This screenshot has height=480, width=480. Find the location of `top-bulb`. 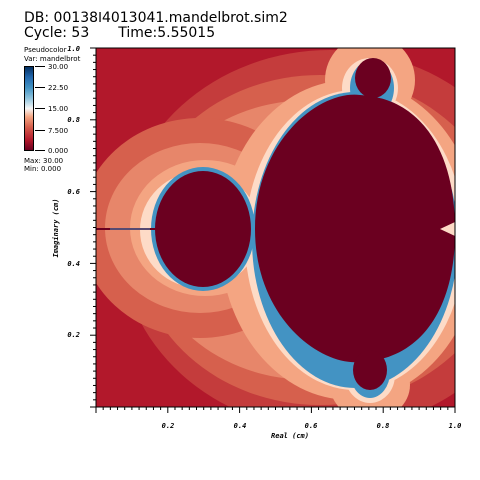

top-bulb is located at coordinates (373, 78).